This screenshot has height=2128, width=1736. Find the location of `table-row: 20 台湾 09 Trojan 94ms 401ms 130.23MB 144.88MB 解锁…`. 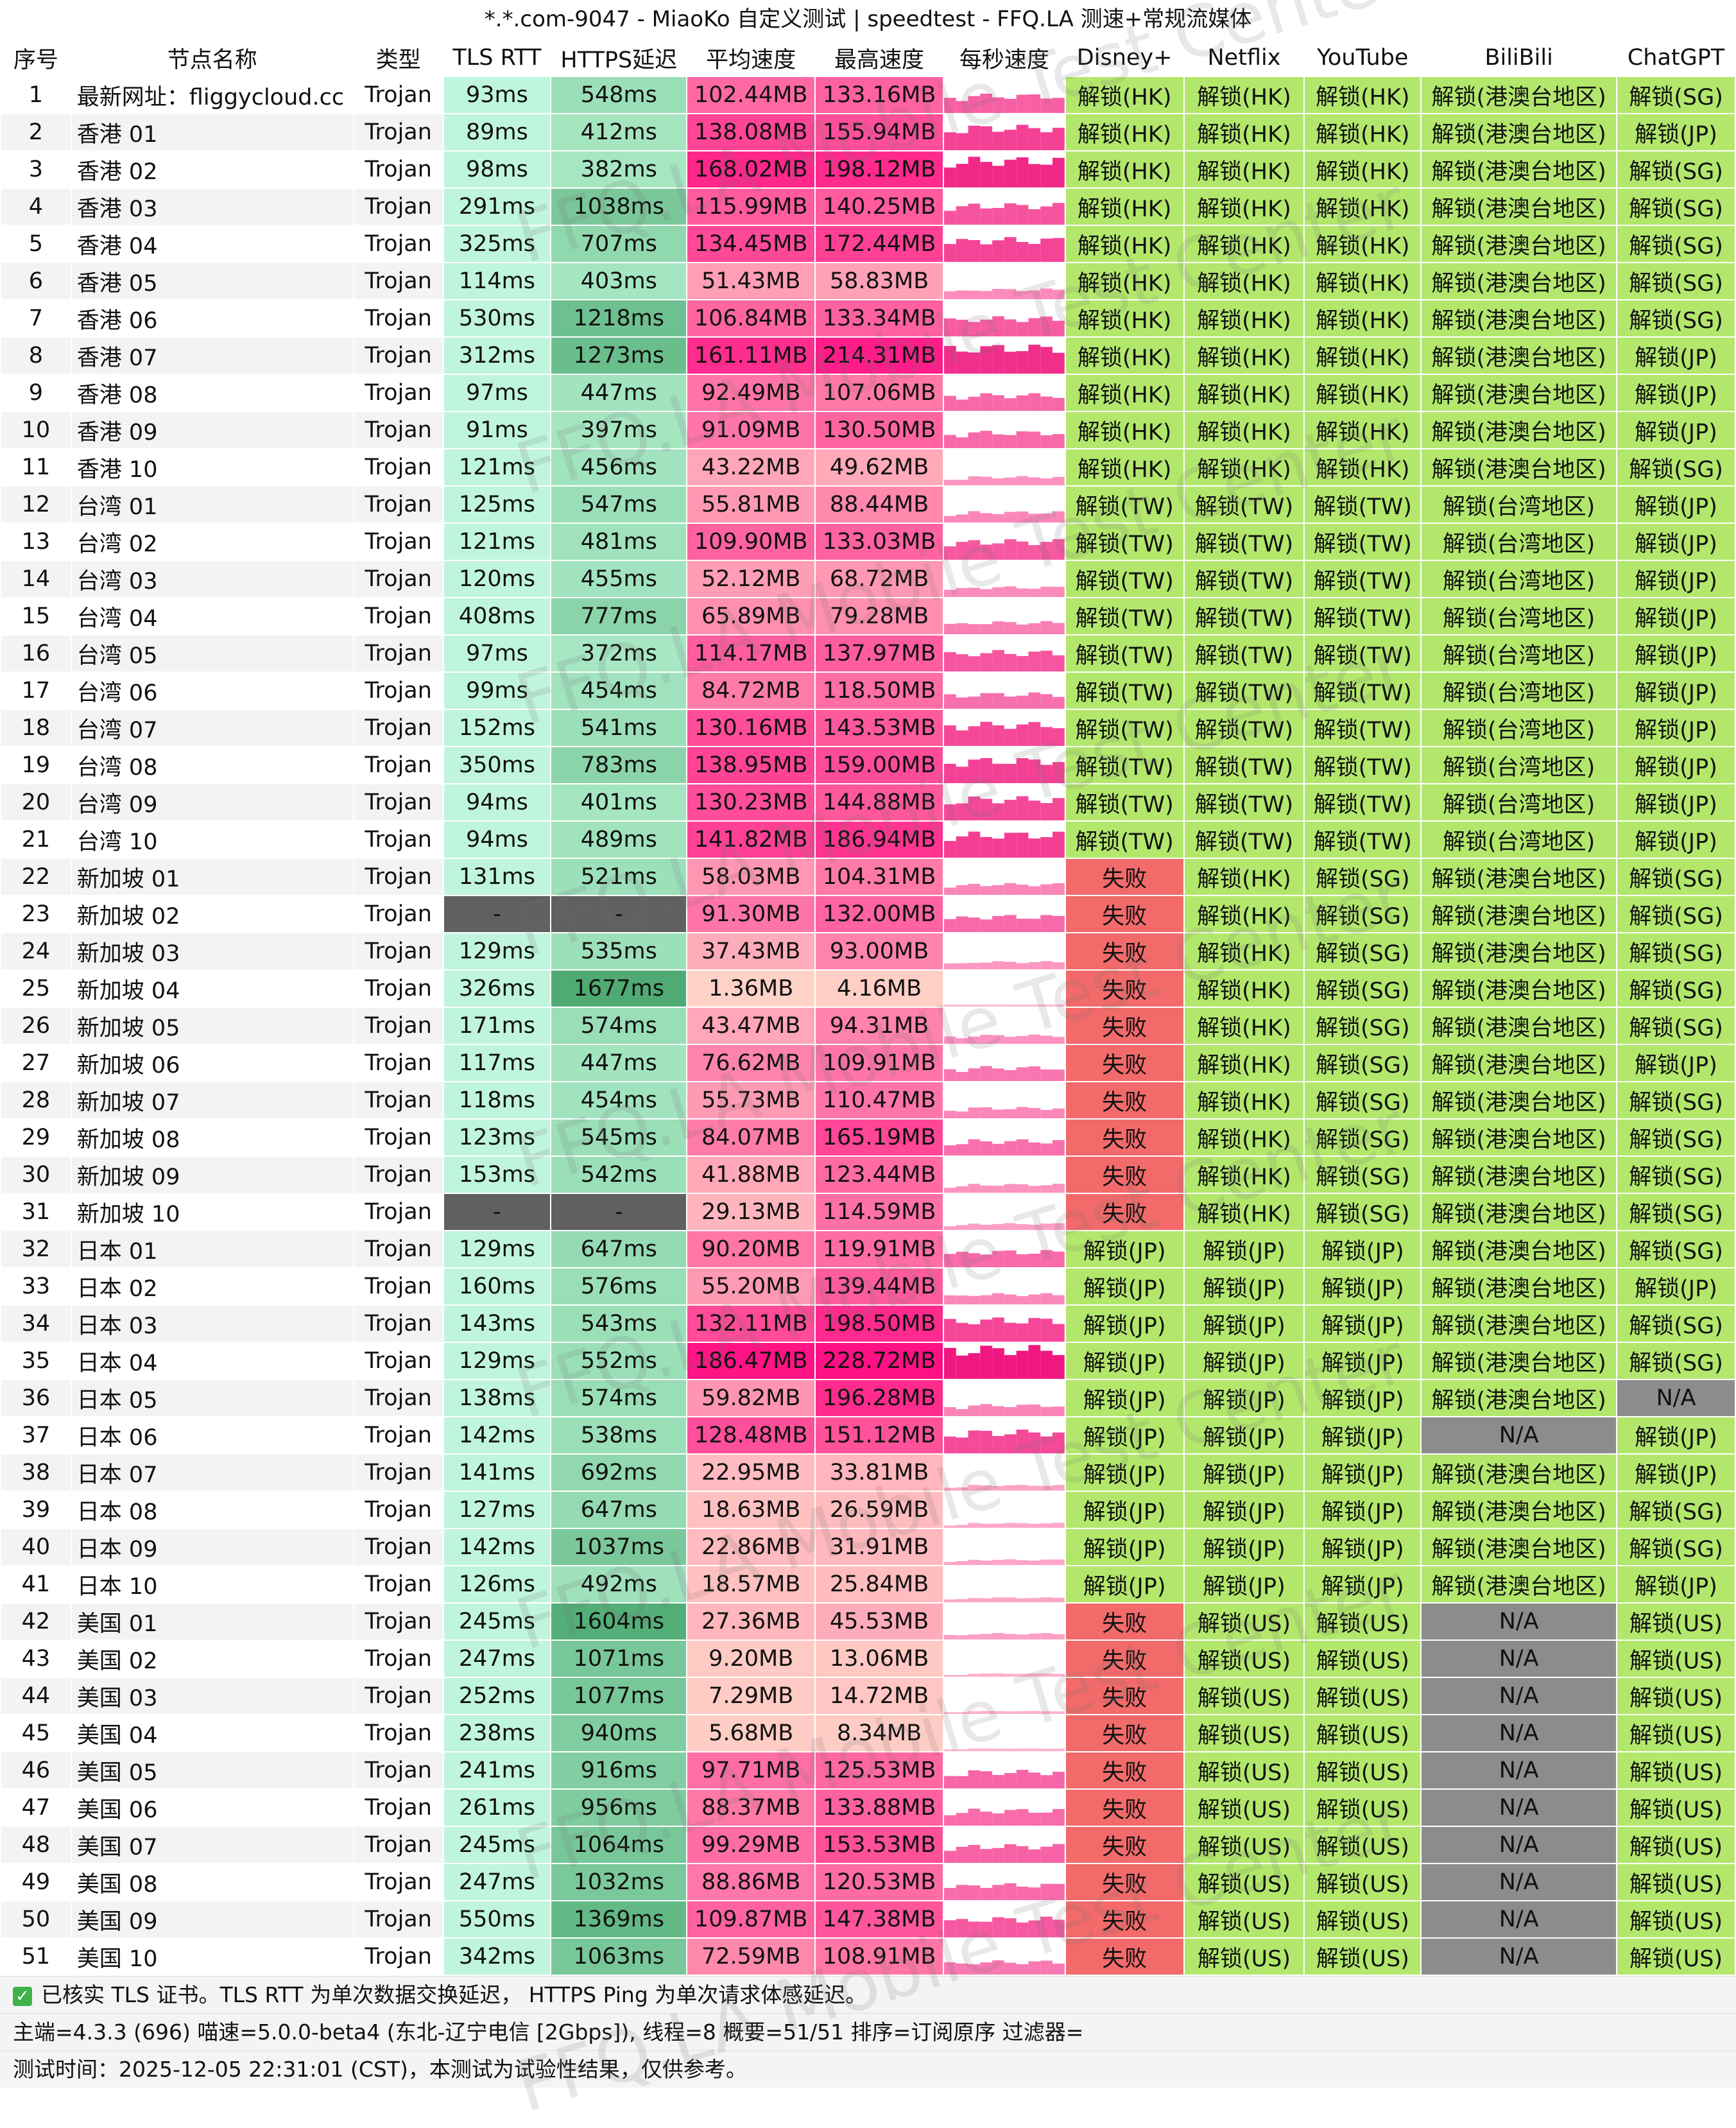

table-row: 20 台湾 09 Trojan 94ms 401ms 130.23MB 144.88MB 解锁… is located at coordinates (868, 803).